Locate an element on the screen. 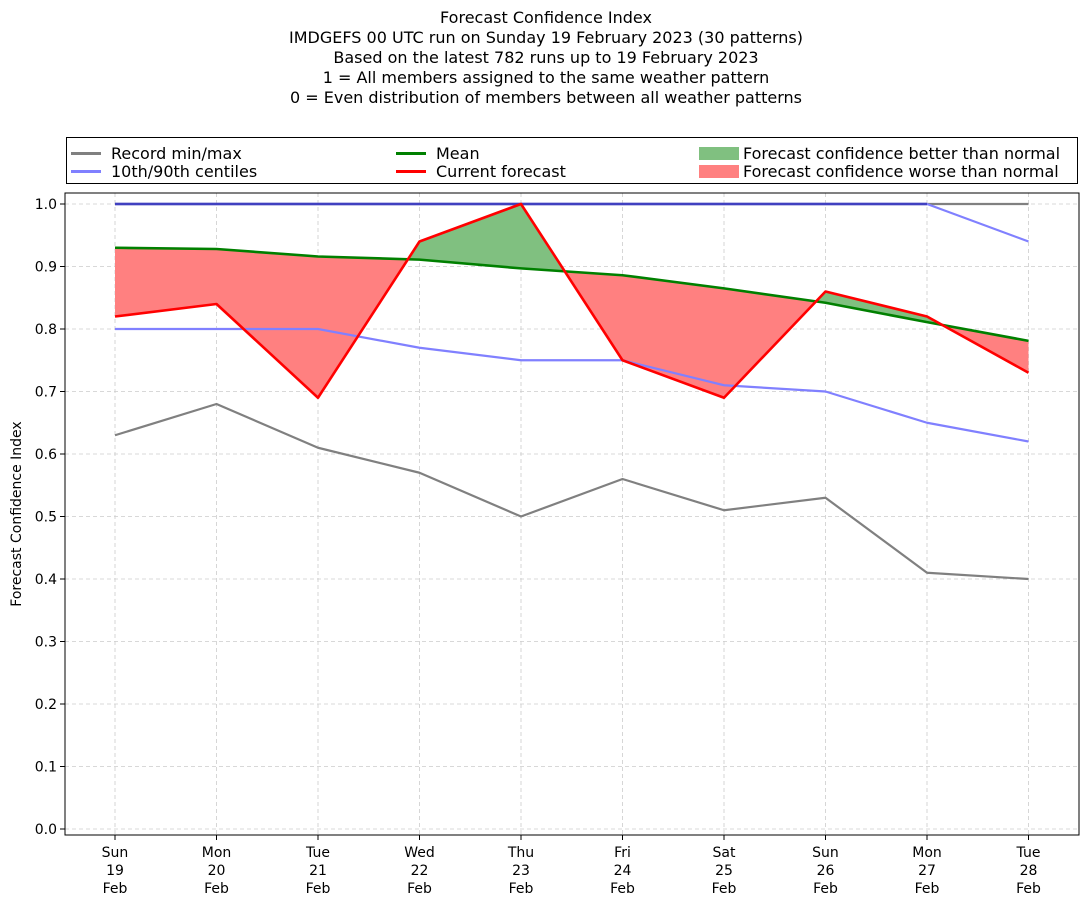 The width and height of the screenshot is (1092, 924). legend-swatch-worse is located at coordinates (719, 171).